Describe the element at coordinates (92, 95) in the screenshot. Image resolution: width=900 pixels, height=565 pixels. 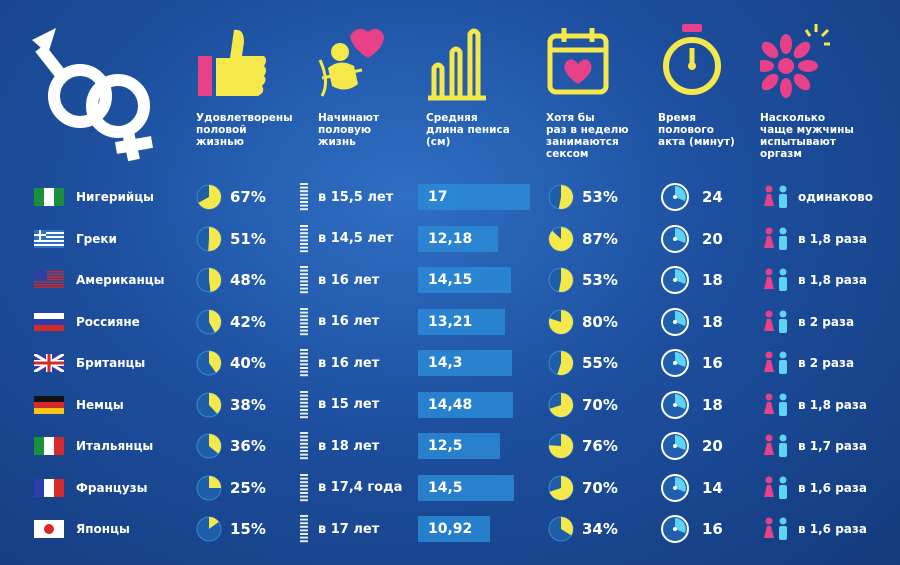
I see `gender-symbols-logo` at that location.